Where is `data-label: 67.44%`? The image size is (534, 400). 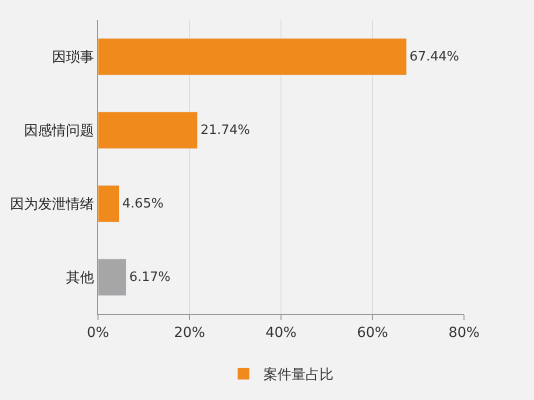 data-label: 67.44% is located at coordinates (435, 56).